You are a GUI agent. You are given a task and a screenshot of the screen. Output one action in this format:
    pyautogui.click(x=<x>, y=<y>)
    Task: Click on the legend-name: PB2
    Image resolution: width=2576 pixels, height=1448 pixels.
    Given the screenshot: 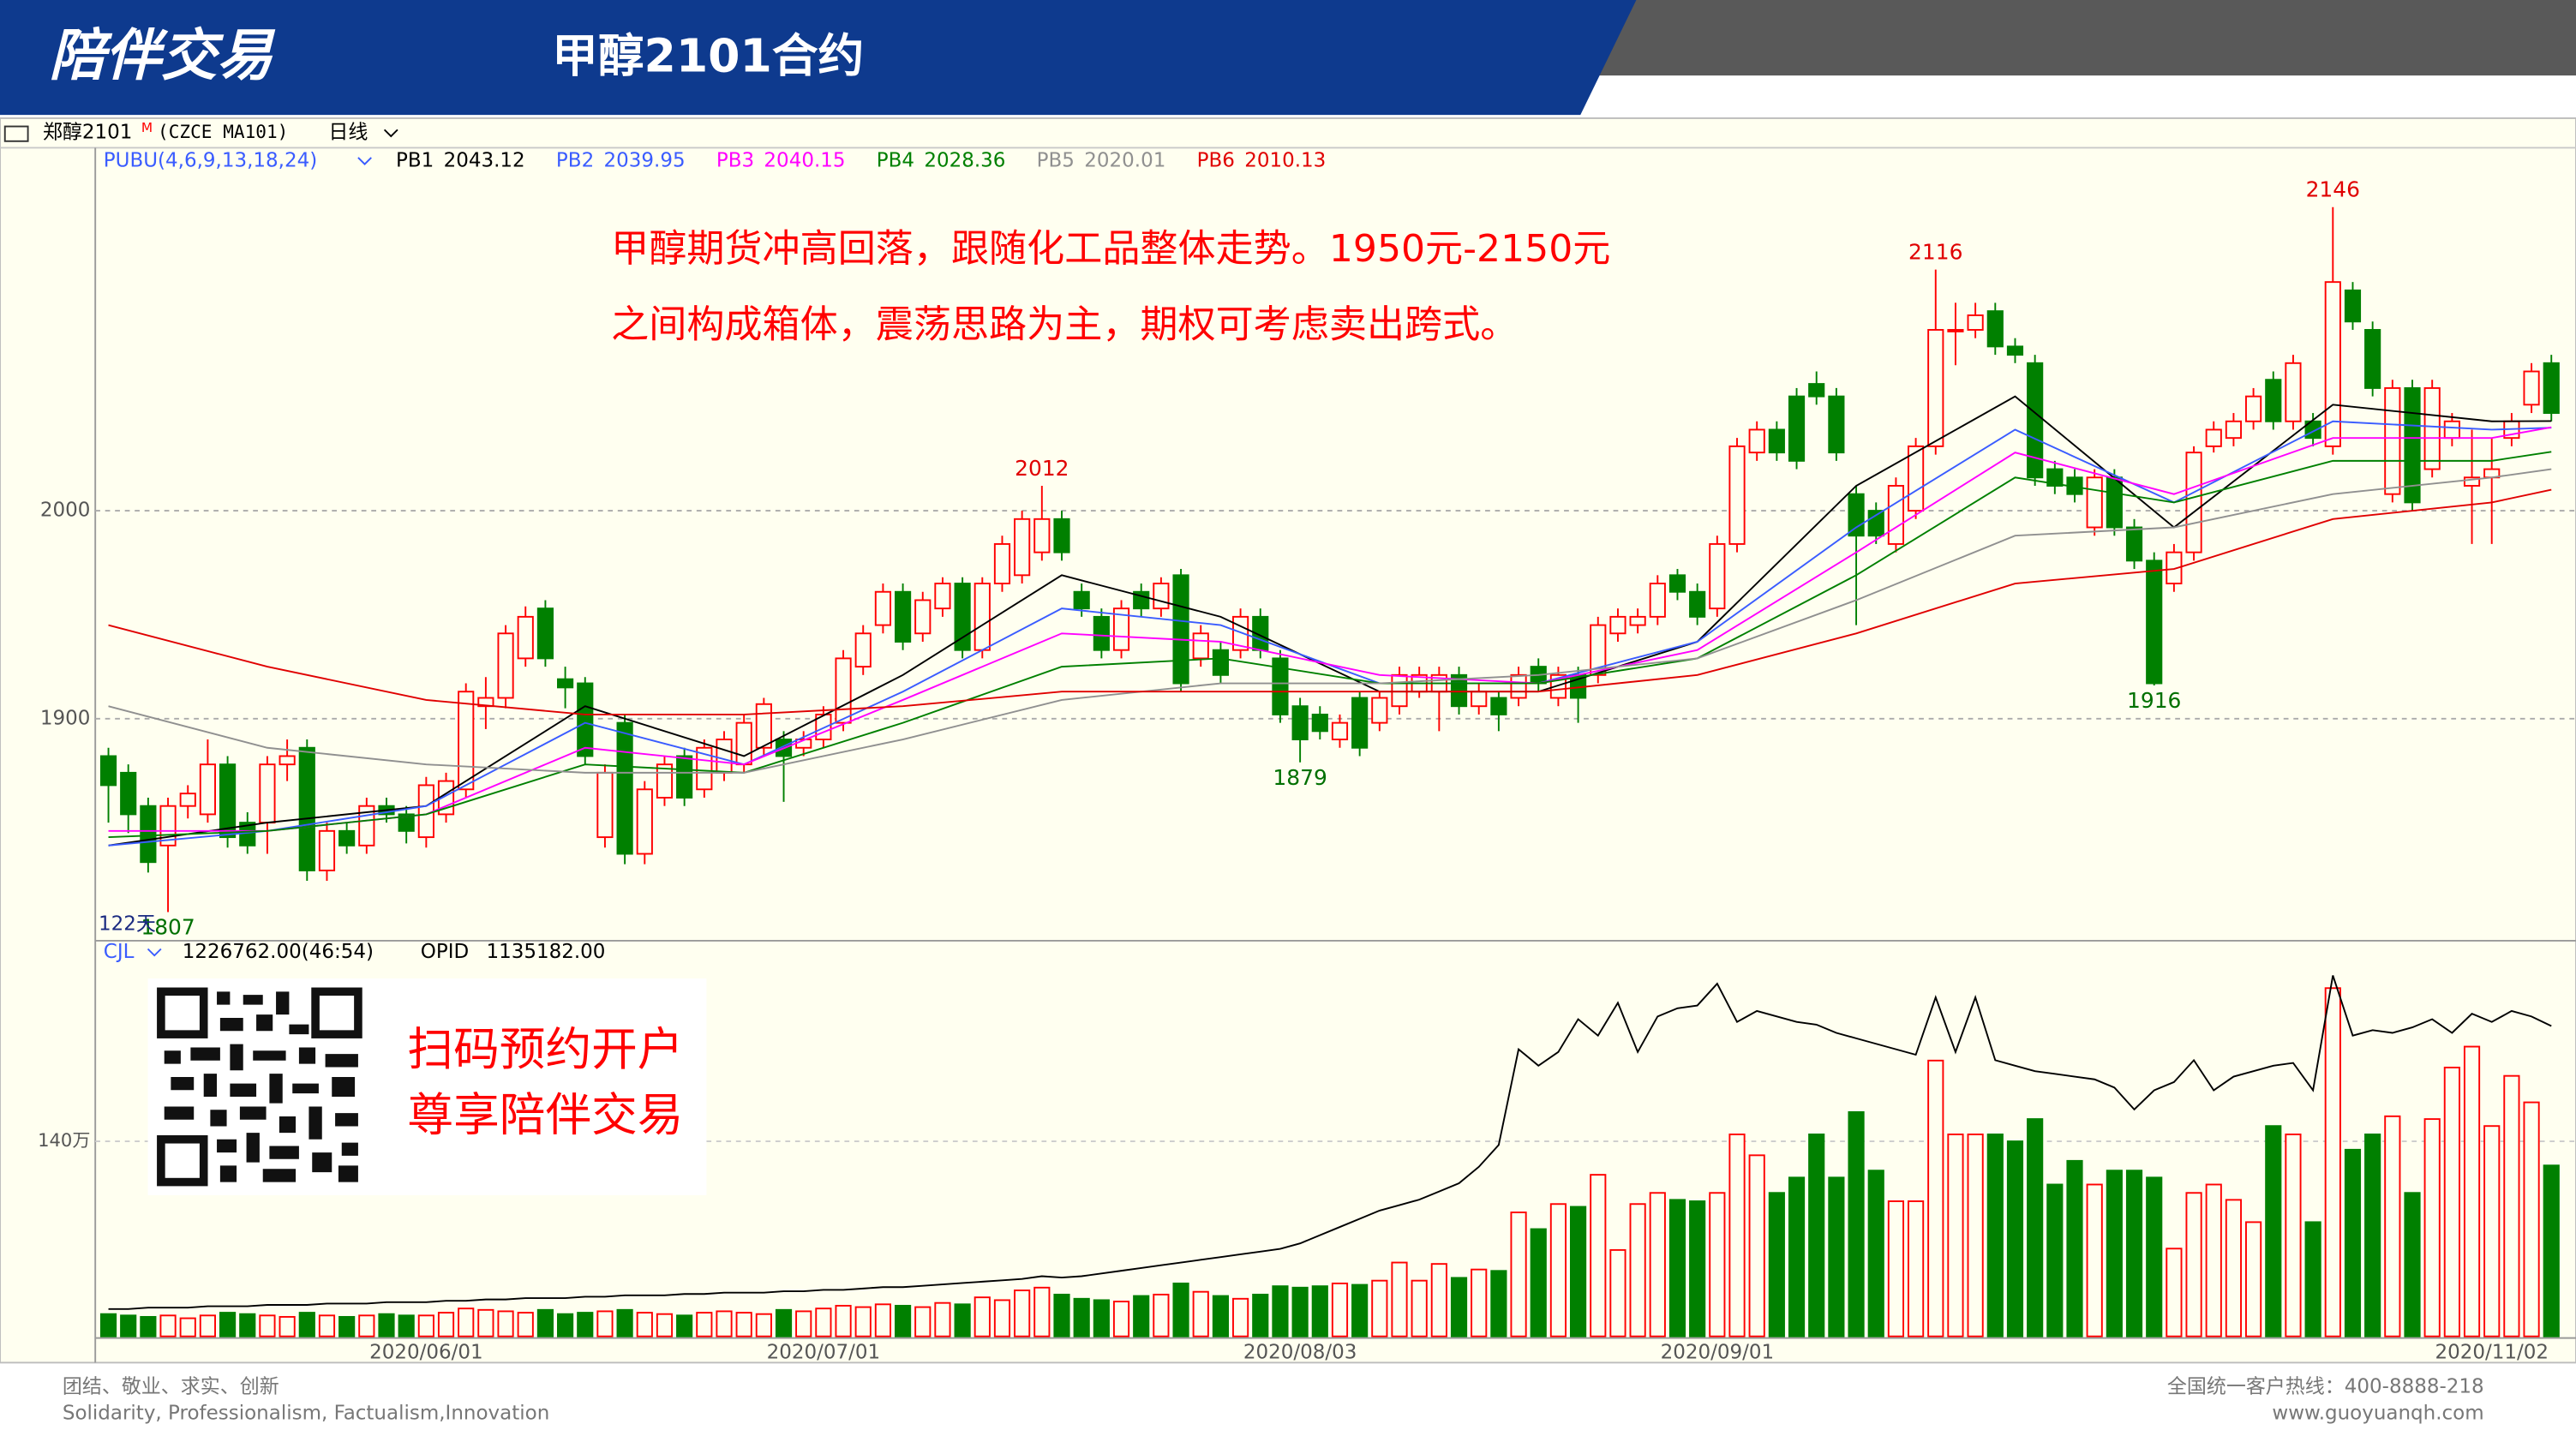 What is the action you would take?
    pyautogui.click(x=575, y=160)
    